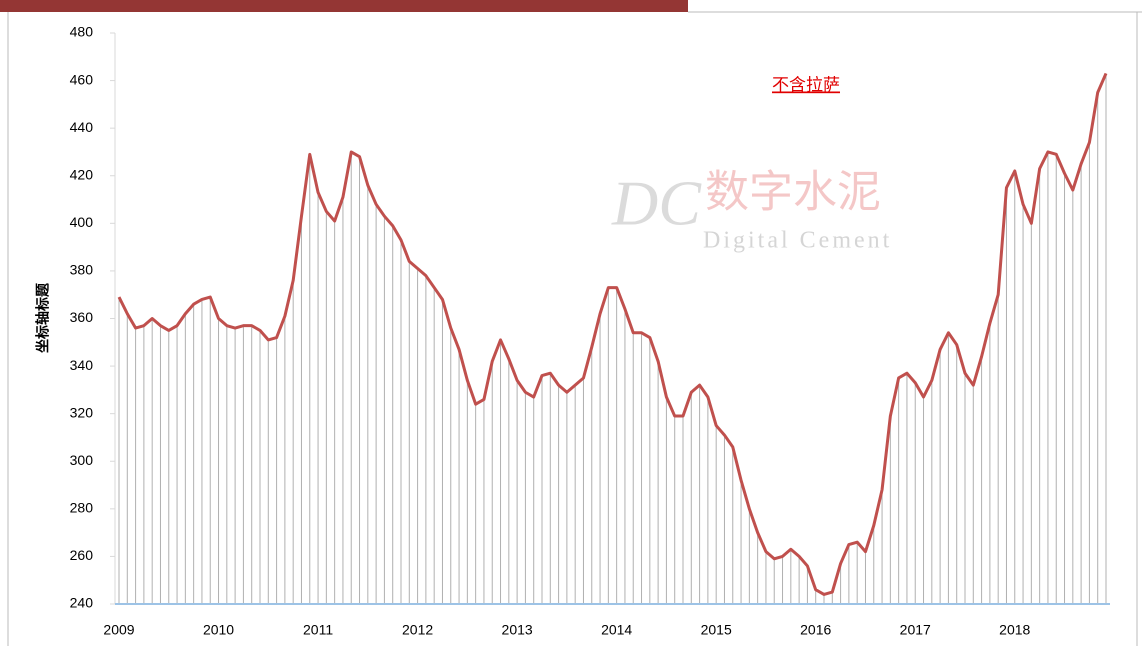 The height and width of the screenshot is (646, 1142). Describe the element at coordinates (82, 603) in the screenshot. I see `y-tick-label: 240` at that location.